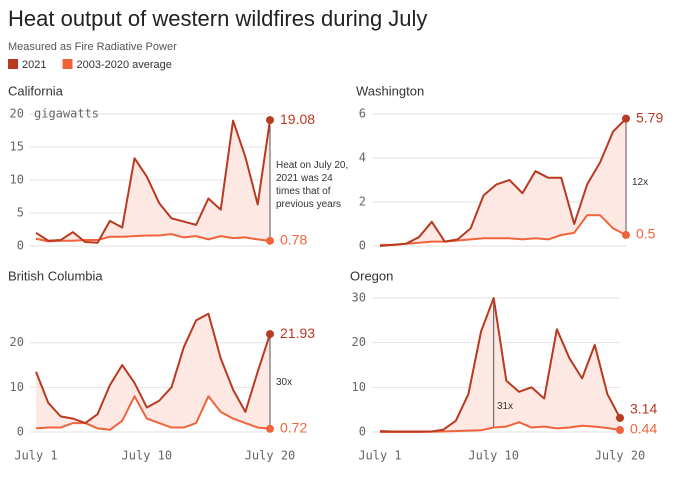  Describe the element at coordinates (123, 65) in the screenshot. I see `legend-label: 2003-2020 average` at that location.